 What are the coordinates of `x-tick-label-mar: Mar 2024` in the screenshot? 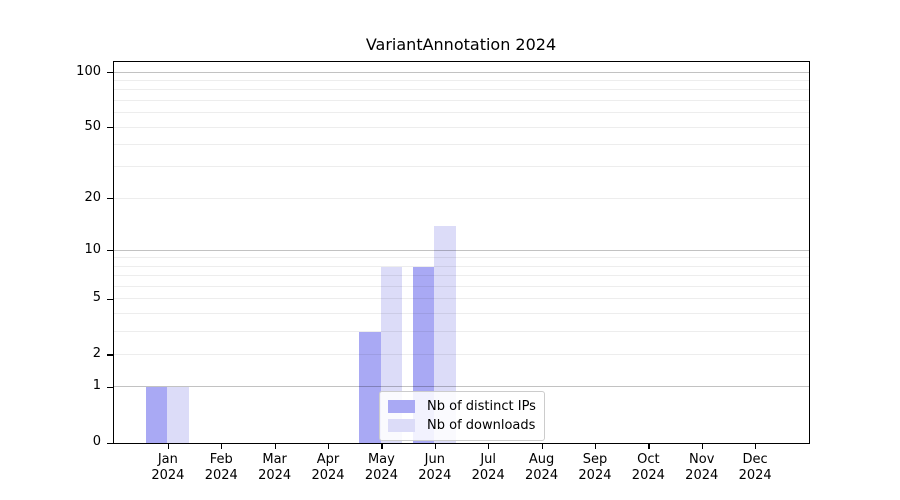 It's located at (275, 468).